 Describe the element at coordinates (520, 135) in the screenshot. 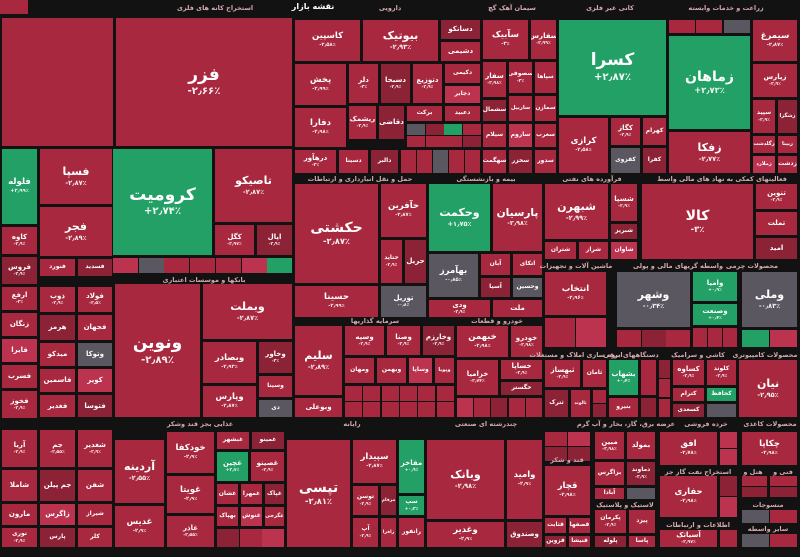

I see `treemap-tile: ساروم` at that location.